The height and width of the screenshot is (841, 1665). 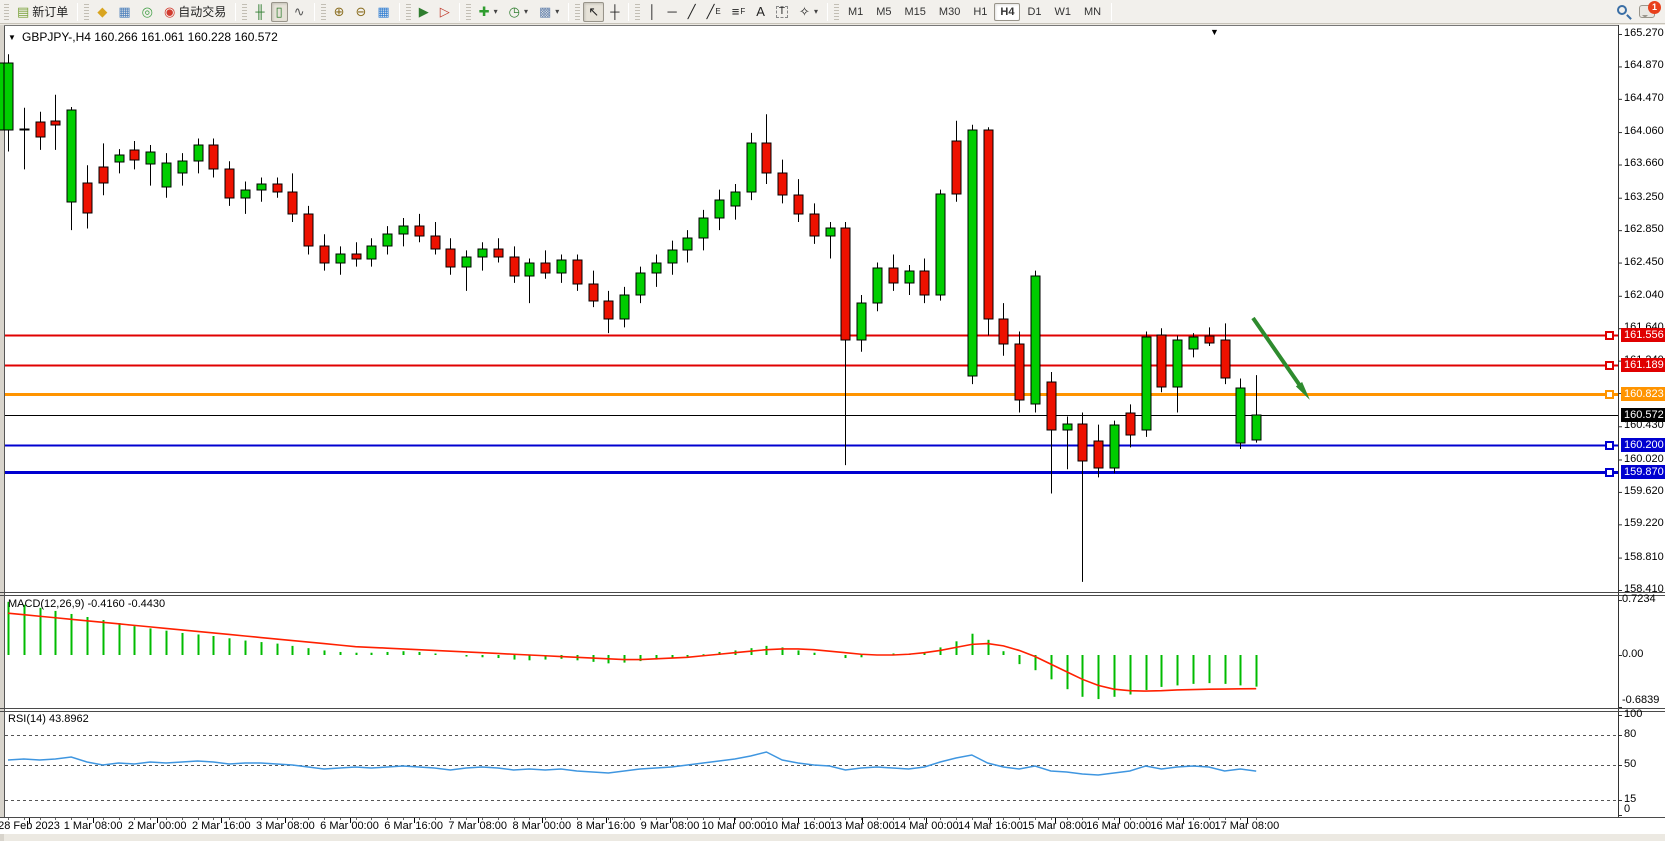 I want to click on vertical-line-button: │, so click(x=652, y=12).